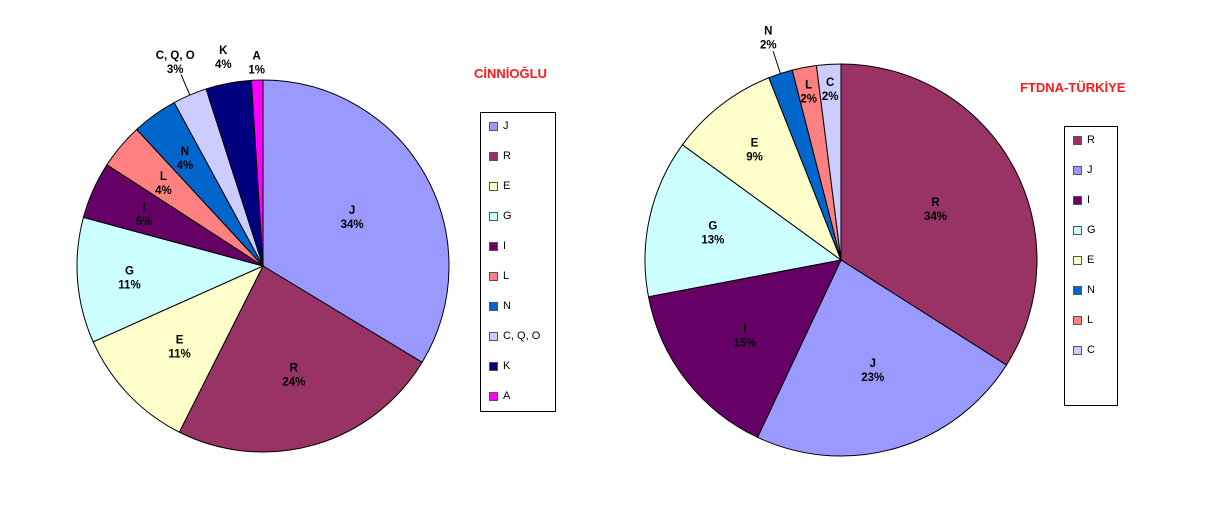  I want to click on legend-item: C, Q, O, so click(514, 336).